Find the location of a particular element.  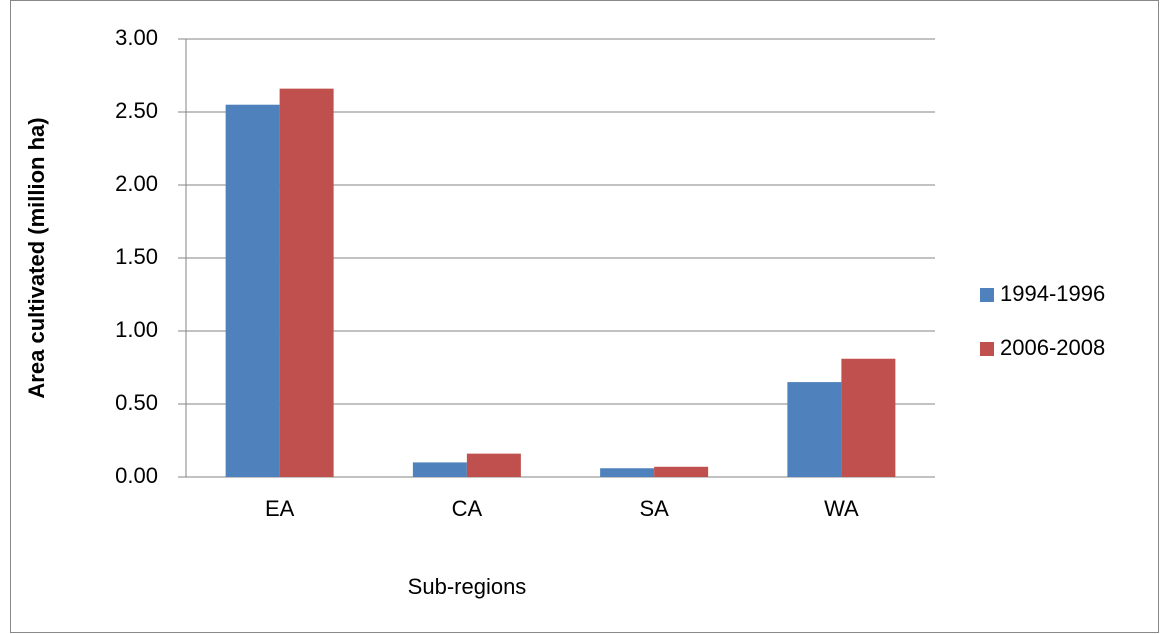

legend-label: 1994-1996 is located at coordinates (1052, 293).